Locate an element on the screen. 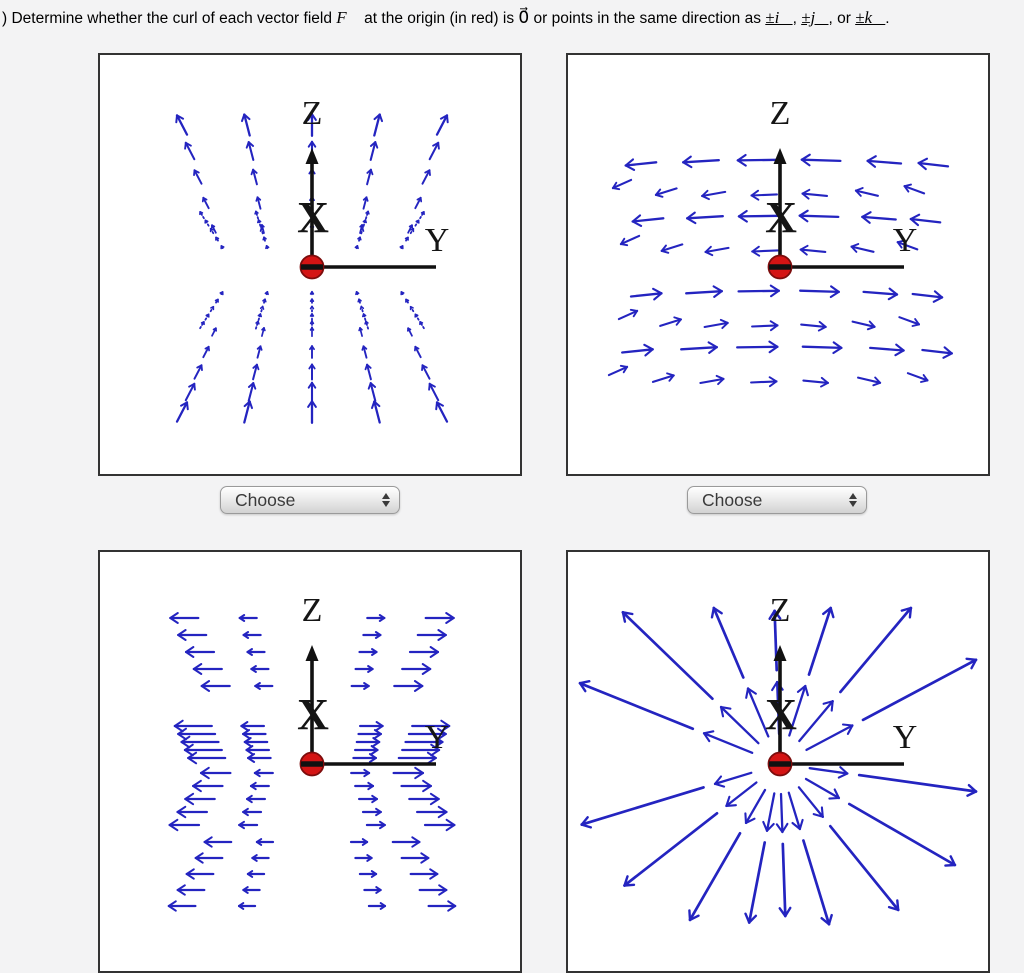 The image size is (1024, 973). question-period: . is located at coordinates (887, 18).